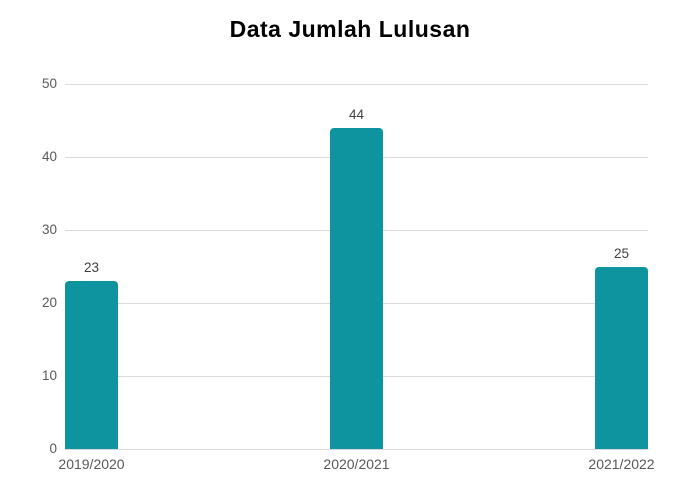  Describe the element at coordinates (356, 464) in the screenshot. I see `x-axis-tick-label: 2020/2021` at that location.